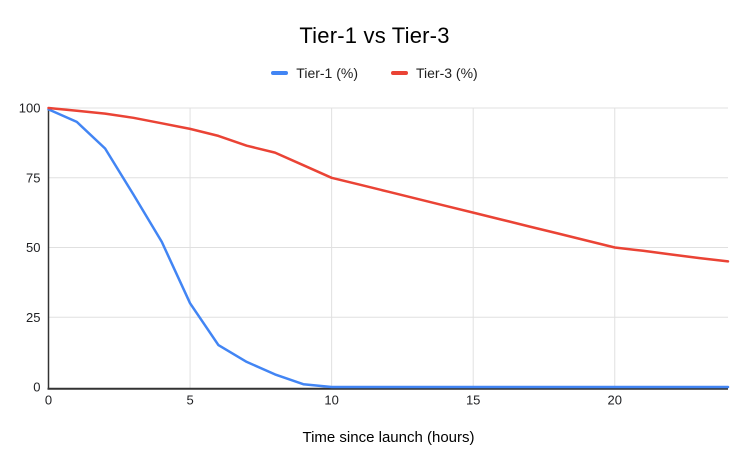  What do you see at coordinates (36, 387) in the screenshot?
I see `y-tick-label: 0` at bounding box center [36, 387].